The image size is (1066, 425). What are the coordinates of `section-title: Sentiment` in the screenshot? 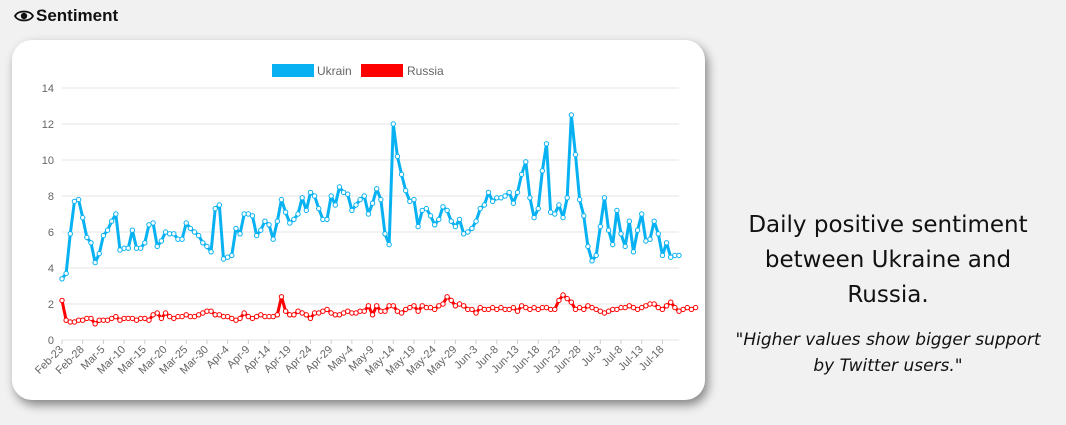 It's located at (77, 15).